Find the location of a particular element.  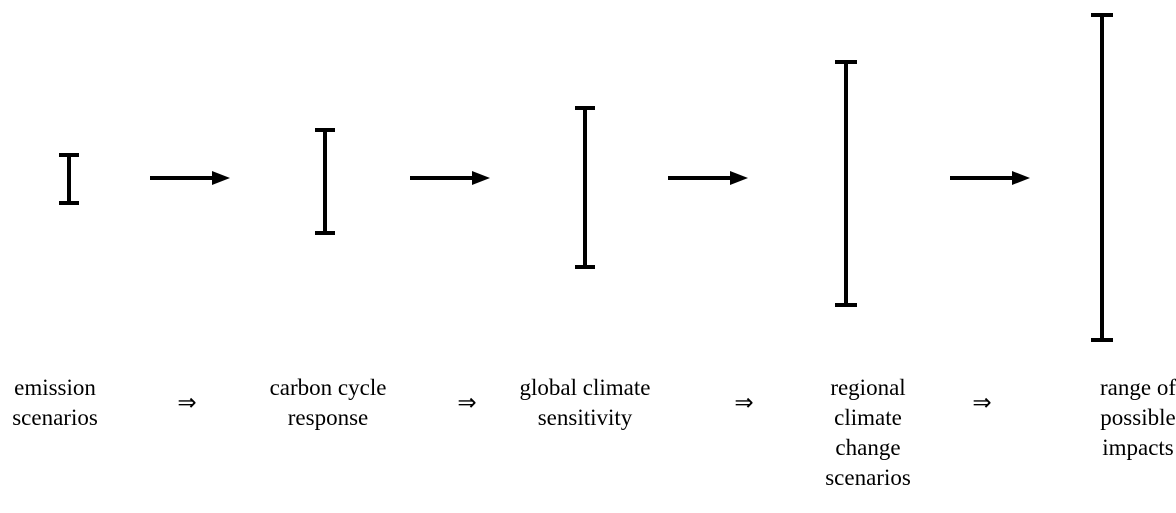

stage-label: regional is located at coordinates (867, 387).